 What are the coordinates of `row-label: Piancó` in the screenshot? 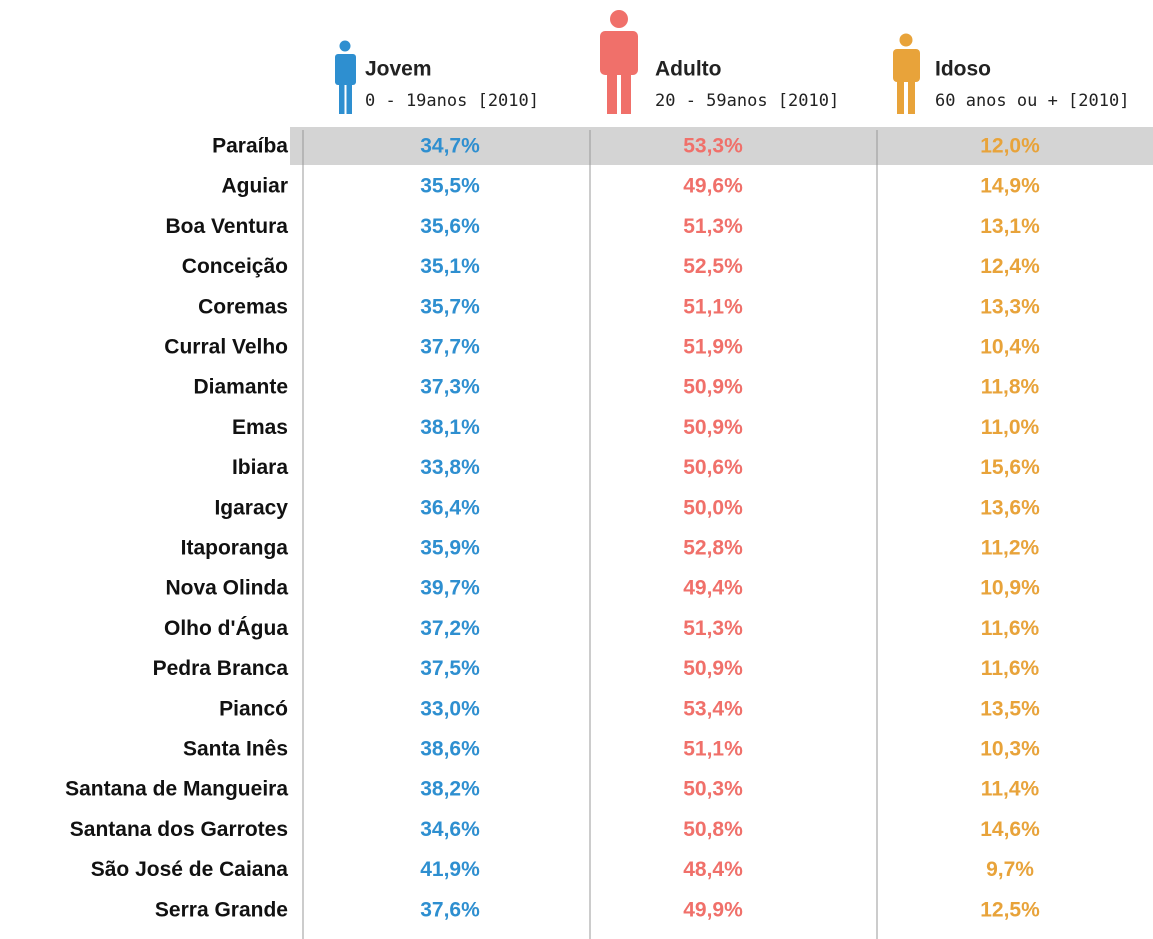 It's located at (253, 708).